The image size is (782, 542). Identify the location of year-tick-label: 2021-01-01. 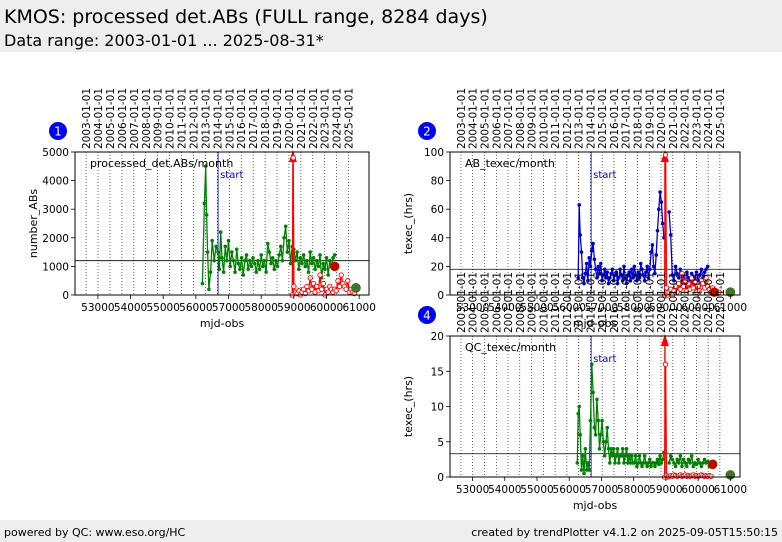
(674, 302).